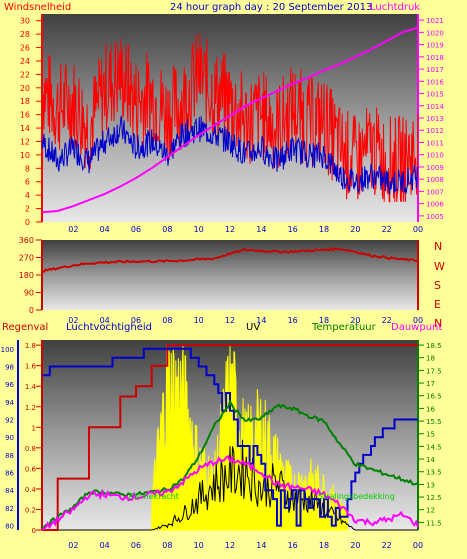 This screenshot has width=467, height=559. What do you see at coordinates (271, 7) in the screenshot?
I see `graph-title: 24 hour graph day : 20 September 2013` at bounding box center [271, 7].